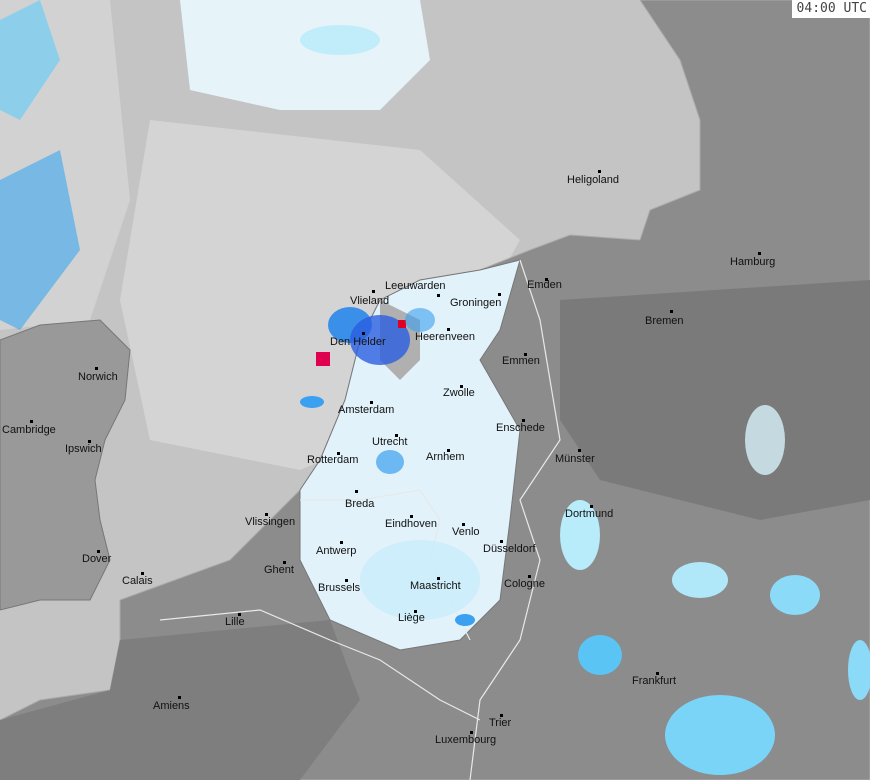 This screenshot has width=870, height=780. What do you see at coordinates (97, 559) in the screenshot?
I see `city-label: Dover` at bounding box center [97, 559].